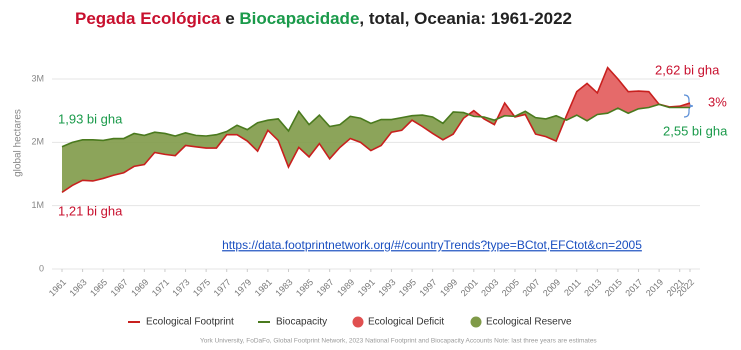 The width and height of the screenshot is (741, 350). What do you see at coordinates (222, 287) in the screenshot?
I see `x-tick-label: 1977` at bounding box center [222, 287].